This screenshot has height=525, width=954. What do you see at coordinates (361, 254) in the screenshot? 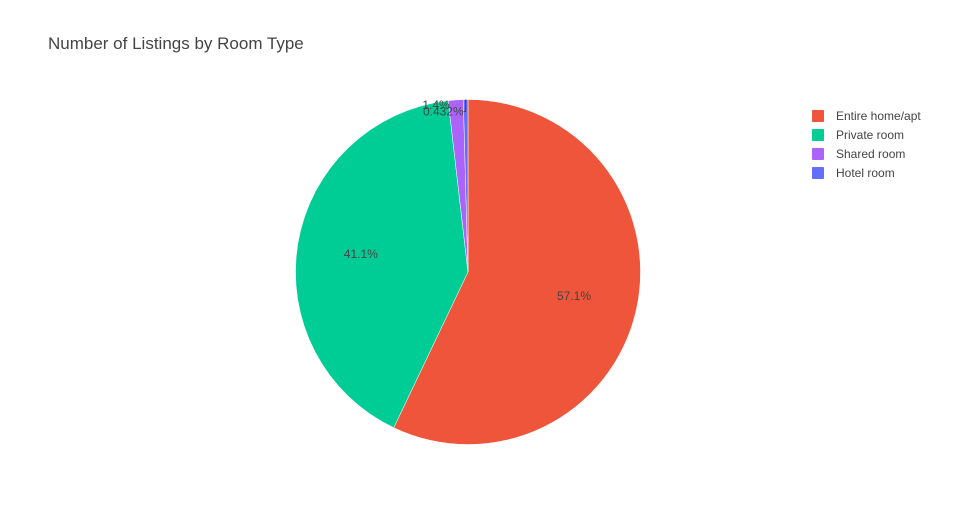
I see `slice-label-private-room: 41.1%` at bounding box center [361, 254].